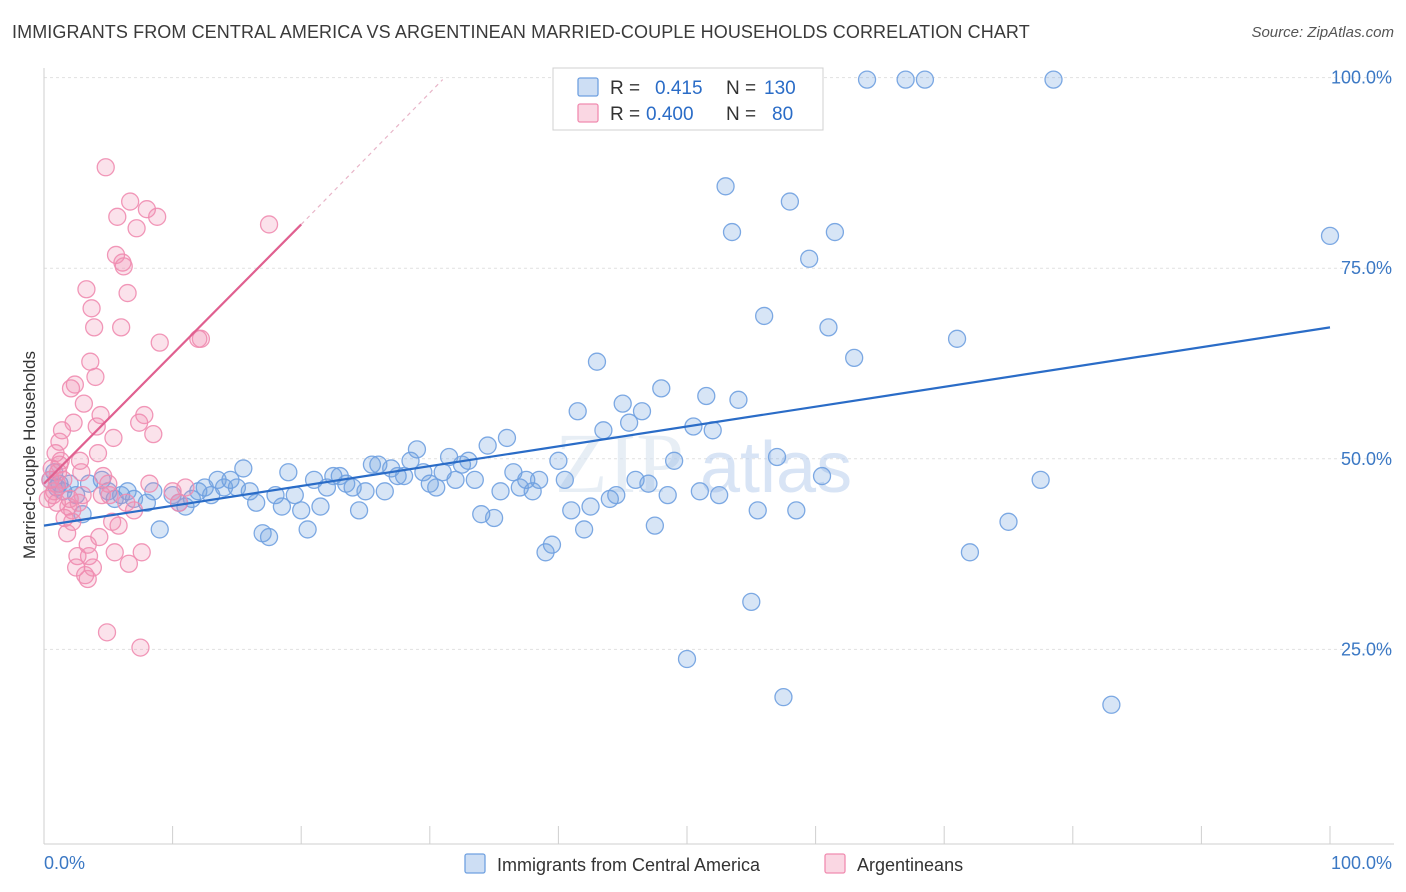  I want to click on bottom-legend-swatch-central-america, so click(475, 863).